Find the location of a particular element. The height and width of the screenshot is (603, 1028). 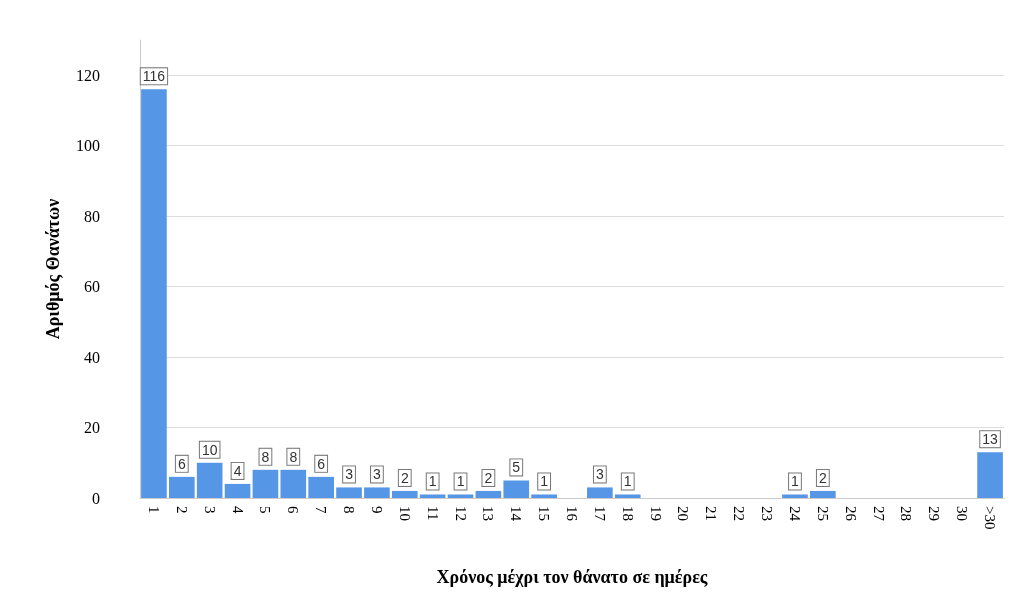

x-tick-label: 23 is located at coordinates (767, 513).